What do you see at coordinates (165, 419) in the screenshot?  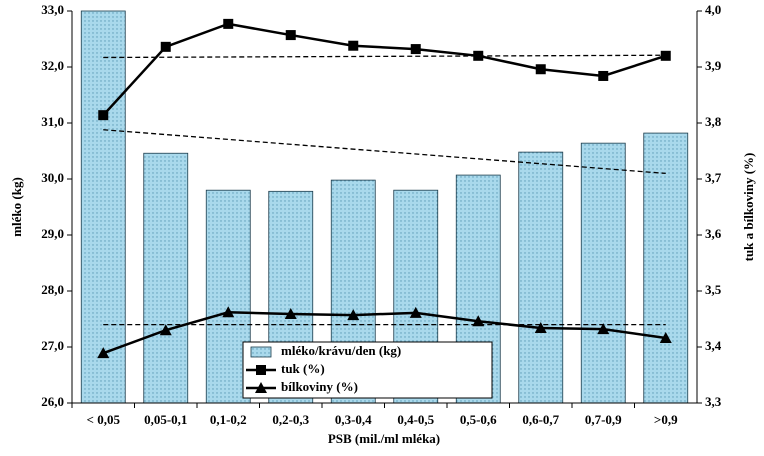 I see `x-tick-label: 0,05-0,1` at bounding box center [165, 419].